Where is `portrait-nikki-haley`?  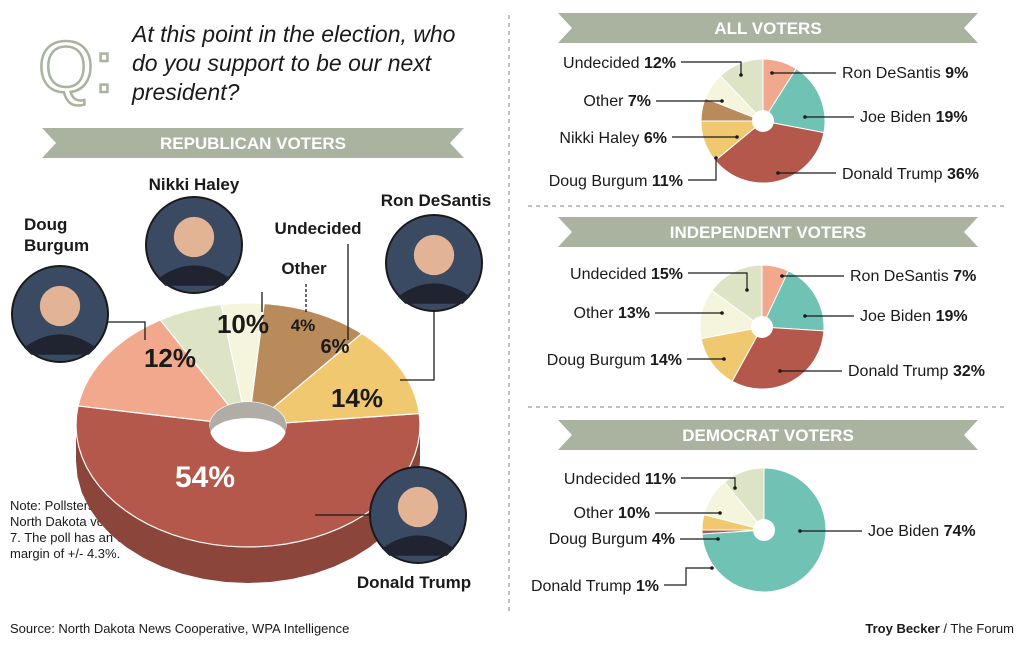
portrait-nikki-haley is located at coordinates (194, 245).